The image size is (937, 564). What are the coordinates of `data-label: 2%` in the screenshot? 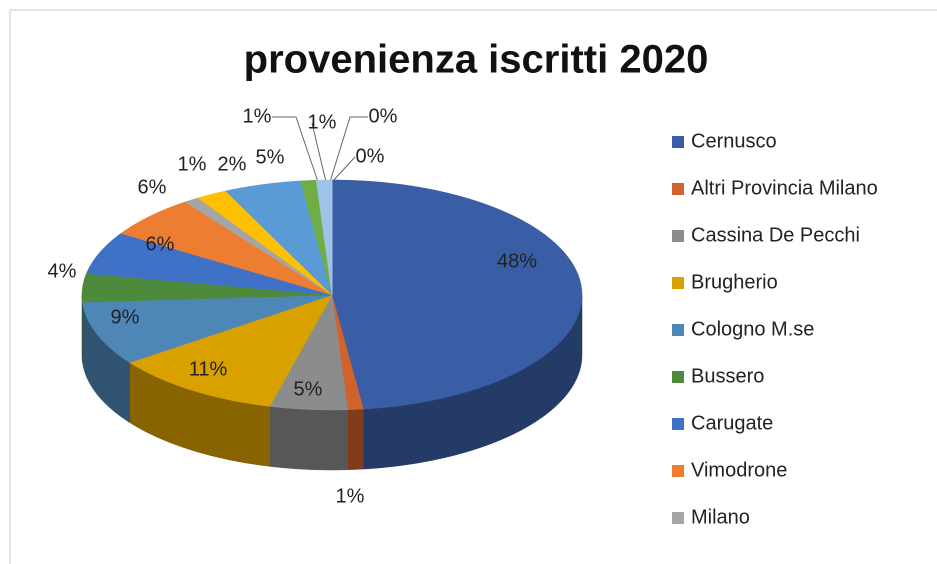 It's located at (232, 164).